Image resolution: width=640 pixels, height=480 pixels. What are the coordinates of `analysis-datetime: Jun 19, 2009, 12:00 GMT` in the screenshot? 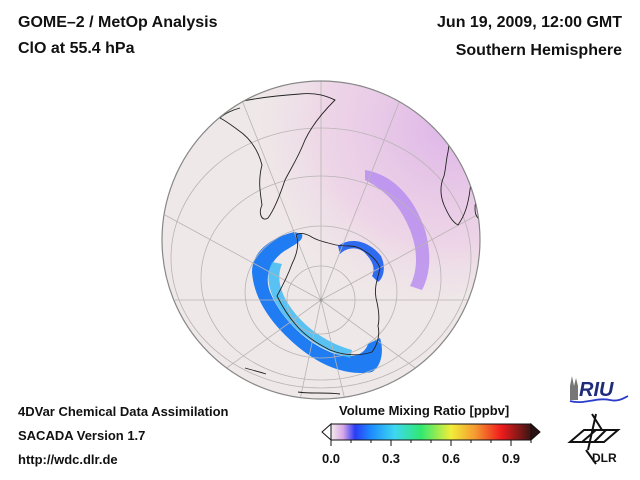 It's located at (529, 22).